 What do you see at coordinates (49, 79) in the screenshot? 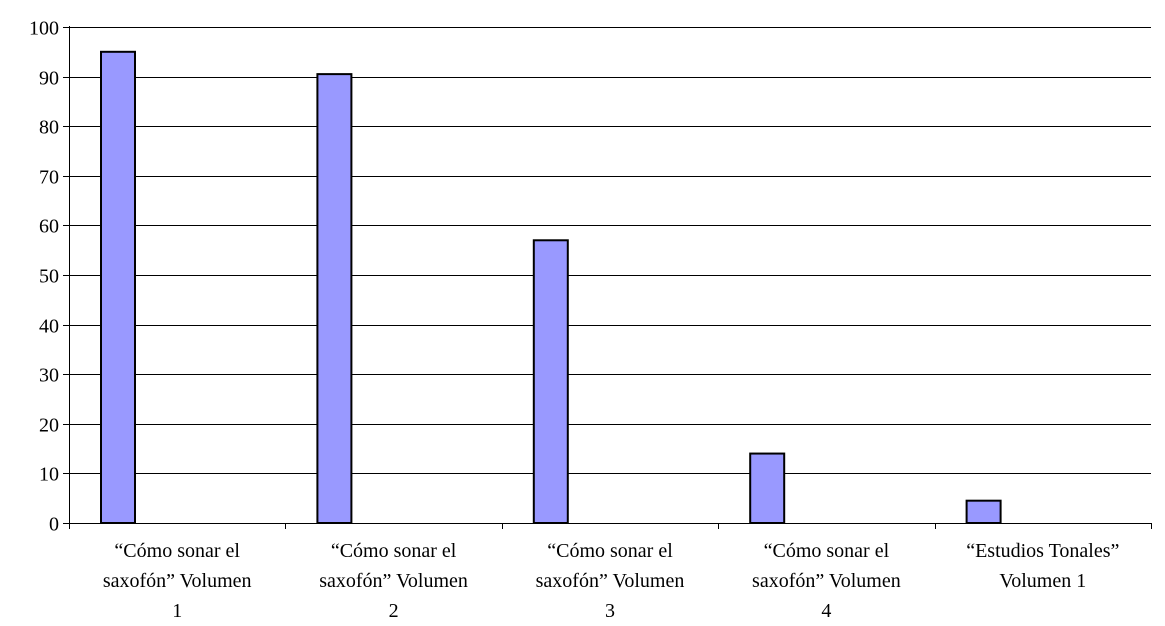
I see `y-tick-label: 90` at bounding box center [49, 79].